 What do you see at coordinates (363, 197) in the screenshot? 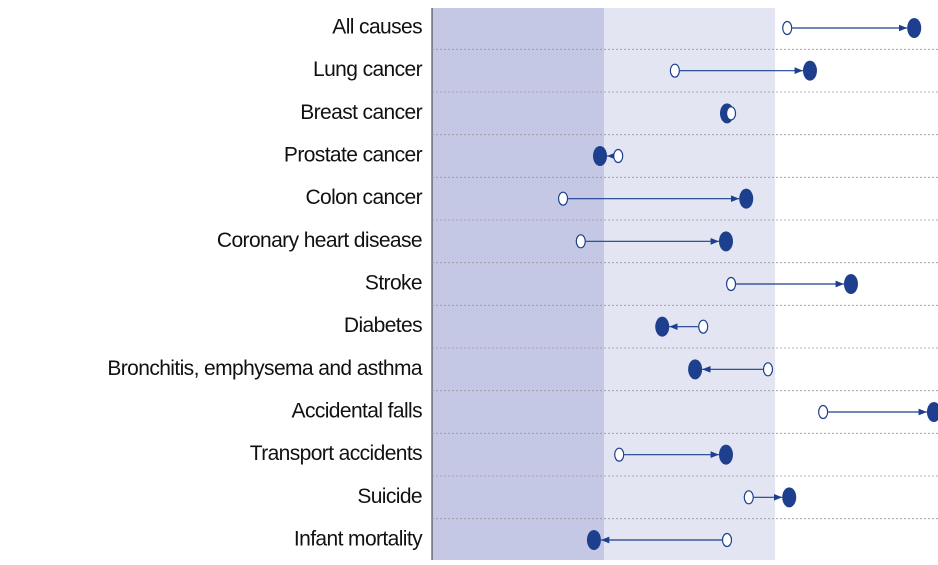
I see `category-label: Colon cancer` at bounding box center [363, 197].